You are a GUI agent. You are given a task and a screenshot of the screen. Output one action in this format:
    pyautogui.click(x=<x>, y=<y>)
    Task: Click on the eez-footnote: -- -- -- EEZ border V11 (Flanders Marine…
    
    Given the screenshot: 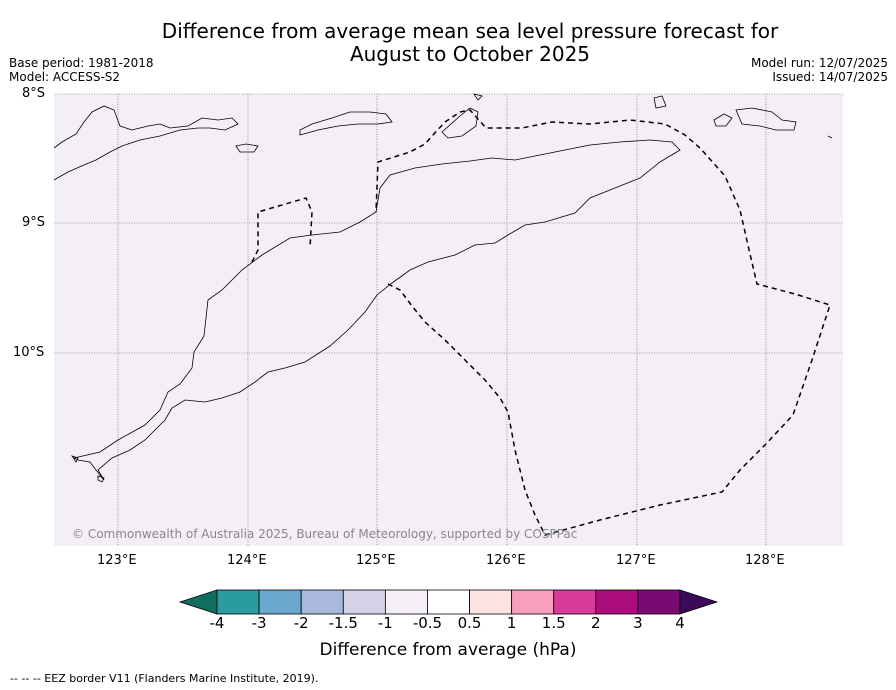 What is the action you would take?
    pyautogui.click(x=164, y=678)
    